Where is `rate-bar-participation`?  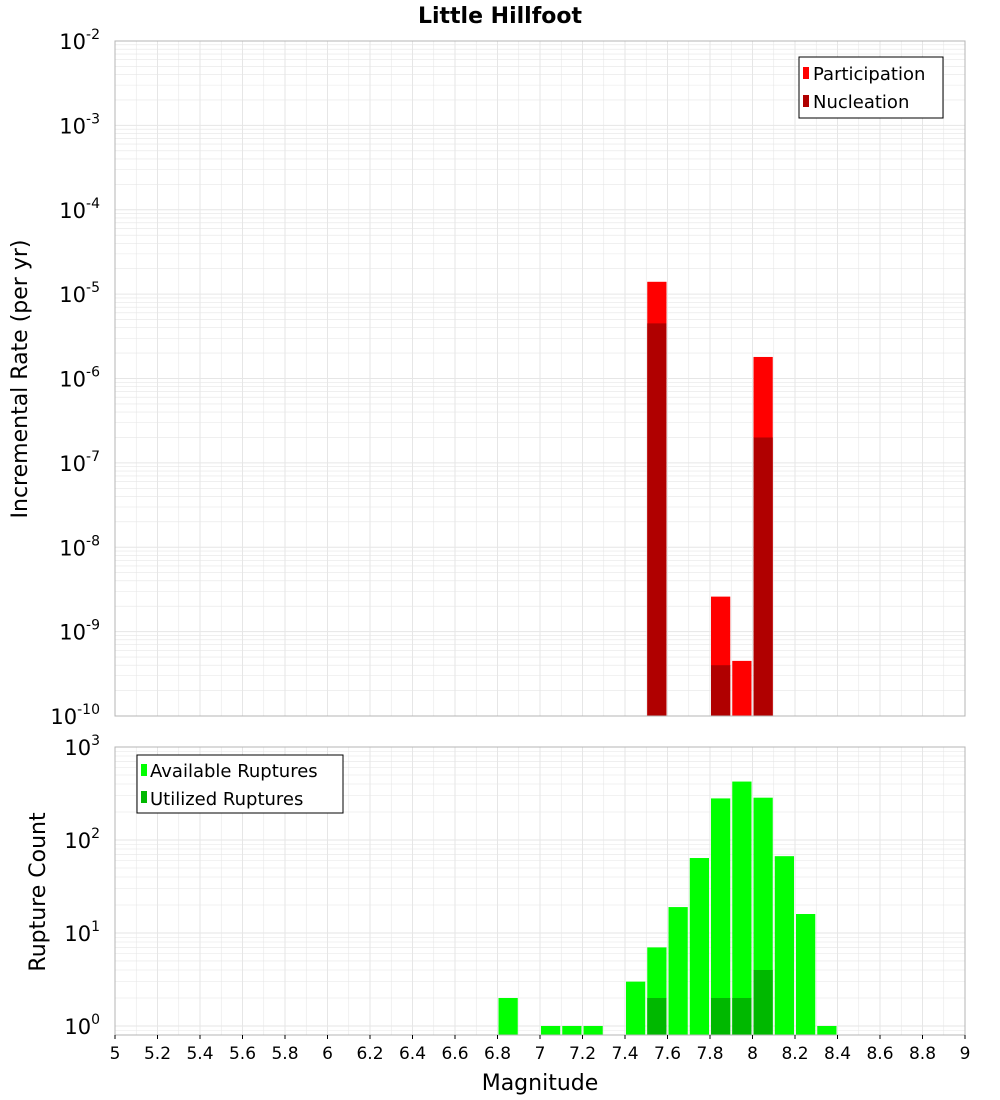 rate-bar-participation is located at coordinates (742, 688).